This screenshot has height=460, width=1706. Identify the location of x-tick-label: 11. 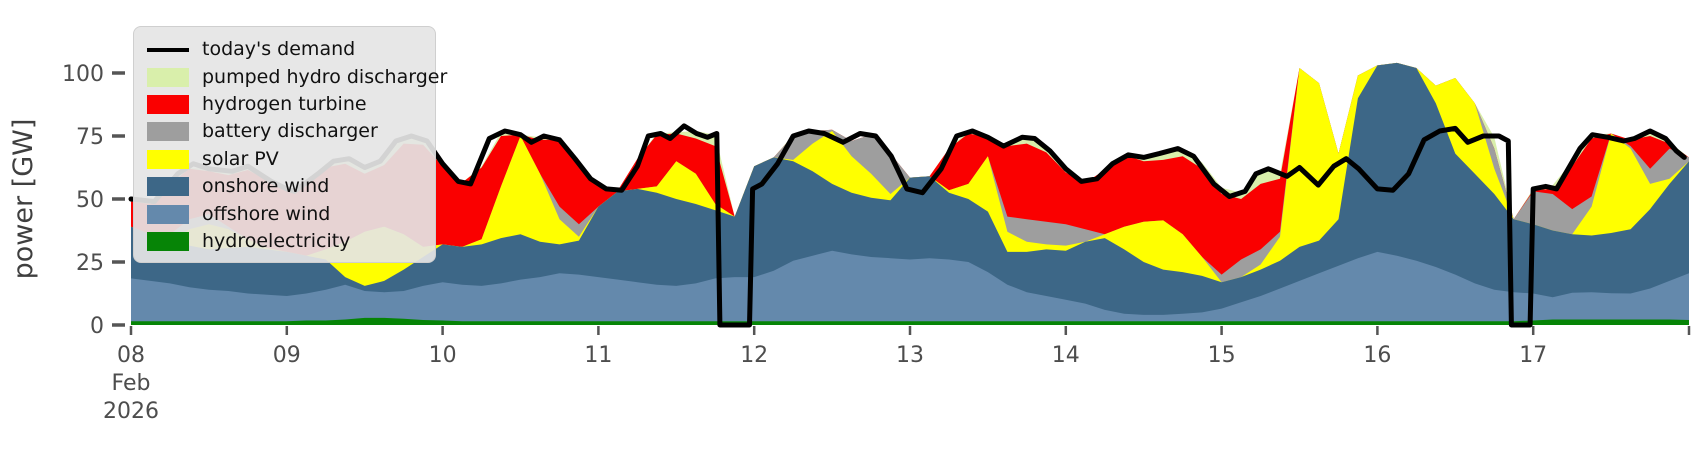
(598, 355).